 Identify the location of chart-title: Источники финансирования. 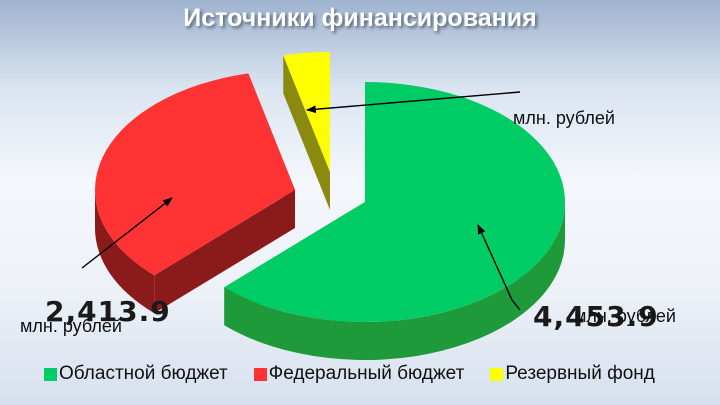
(360, 18).